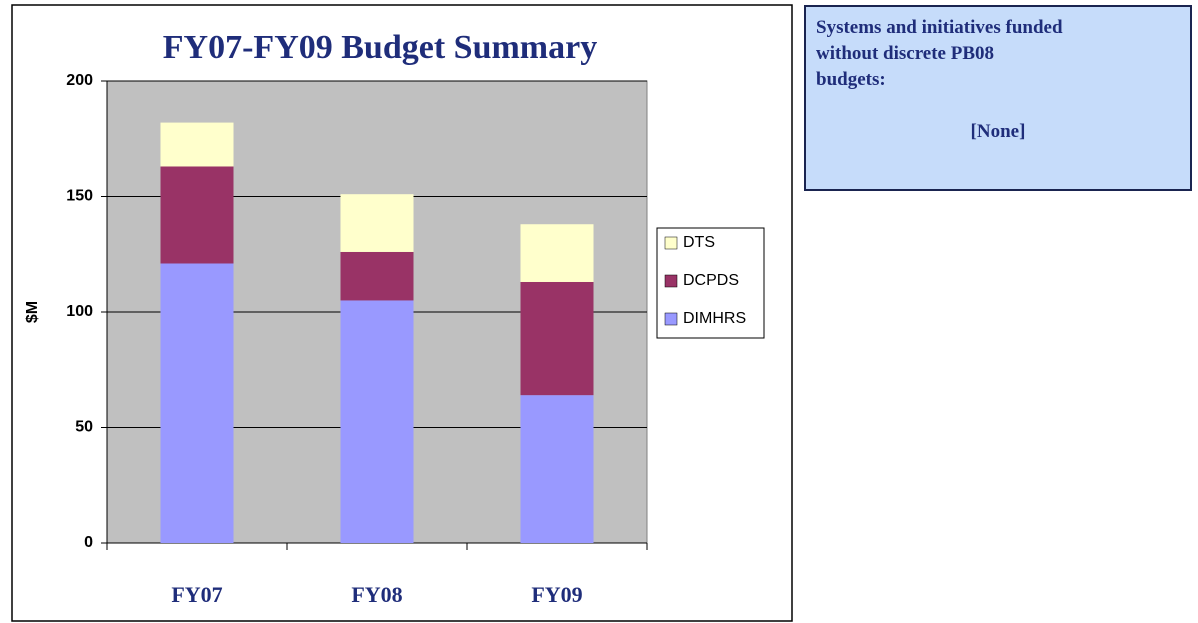 The image size is (1198, 623). I want to click on y-tick-label: 200, so click(79, 80).